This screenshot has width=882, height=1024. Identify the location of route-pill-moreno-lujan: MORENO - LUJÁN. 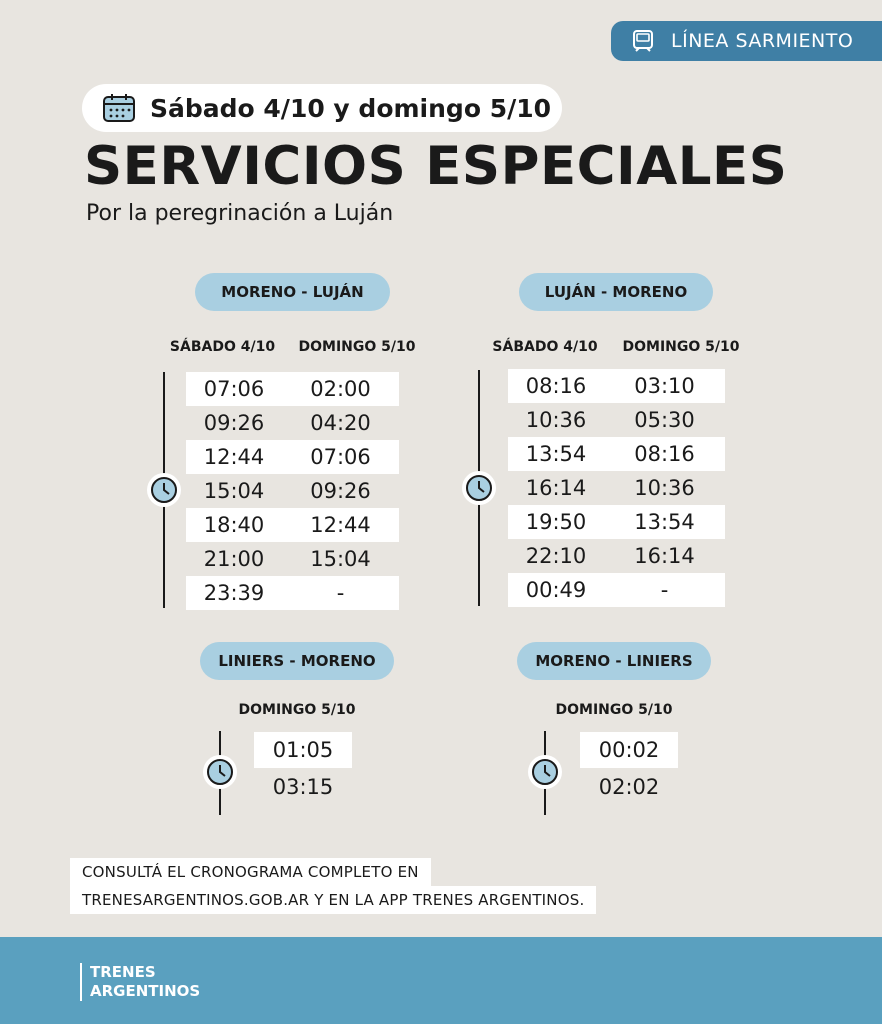
(292, 292).